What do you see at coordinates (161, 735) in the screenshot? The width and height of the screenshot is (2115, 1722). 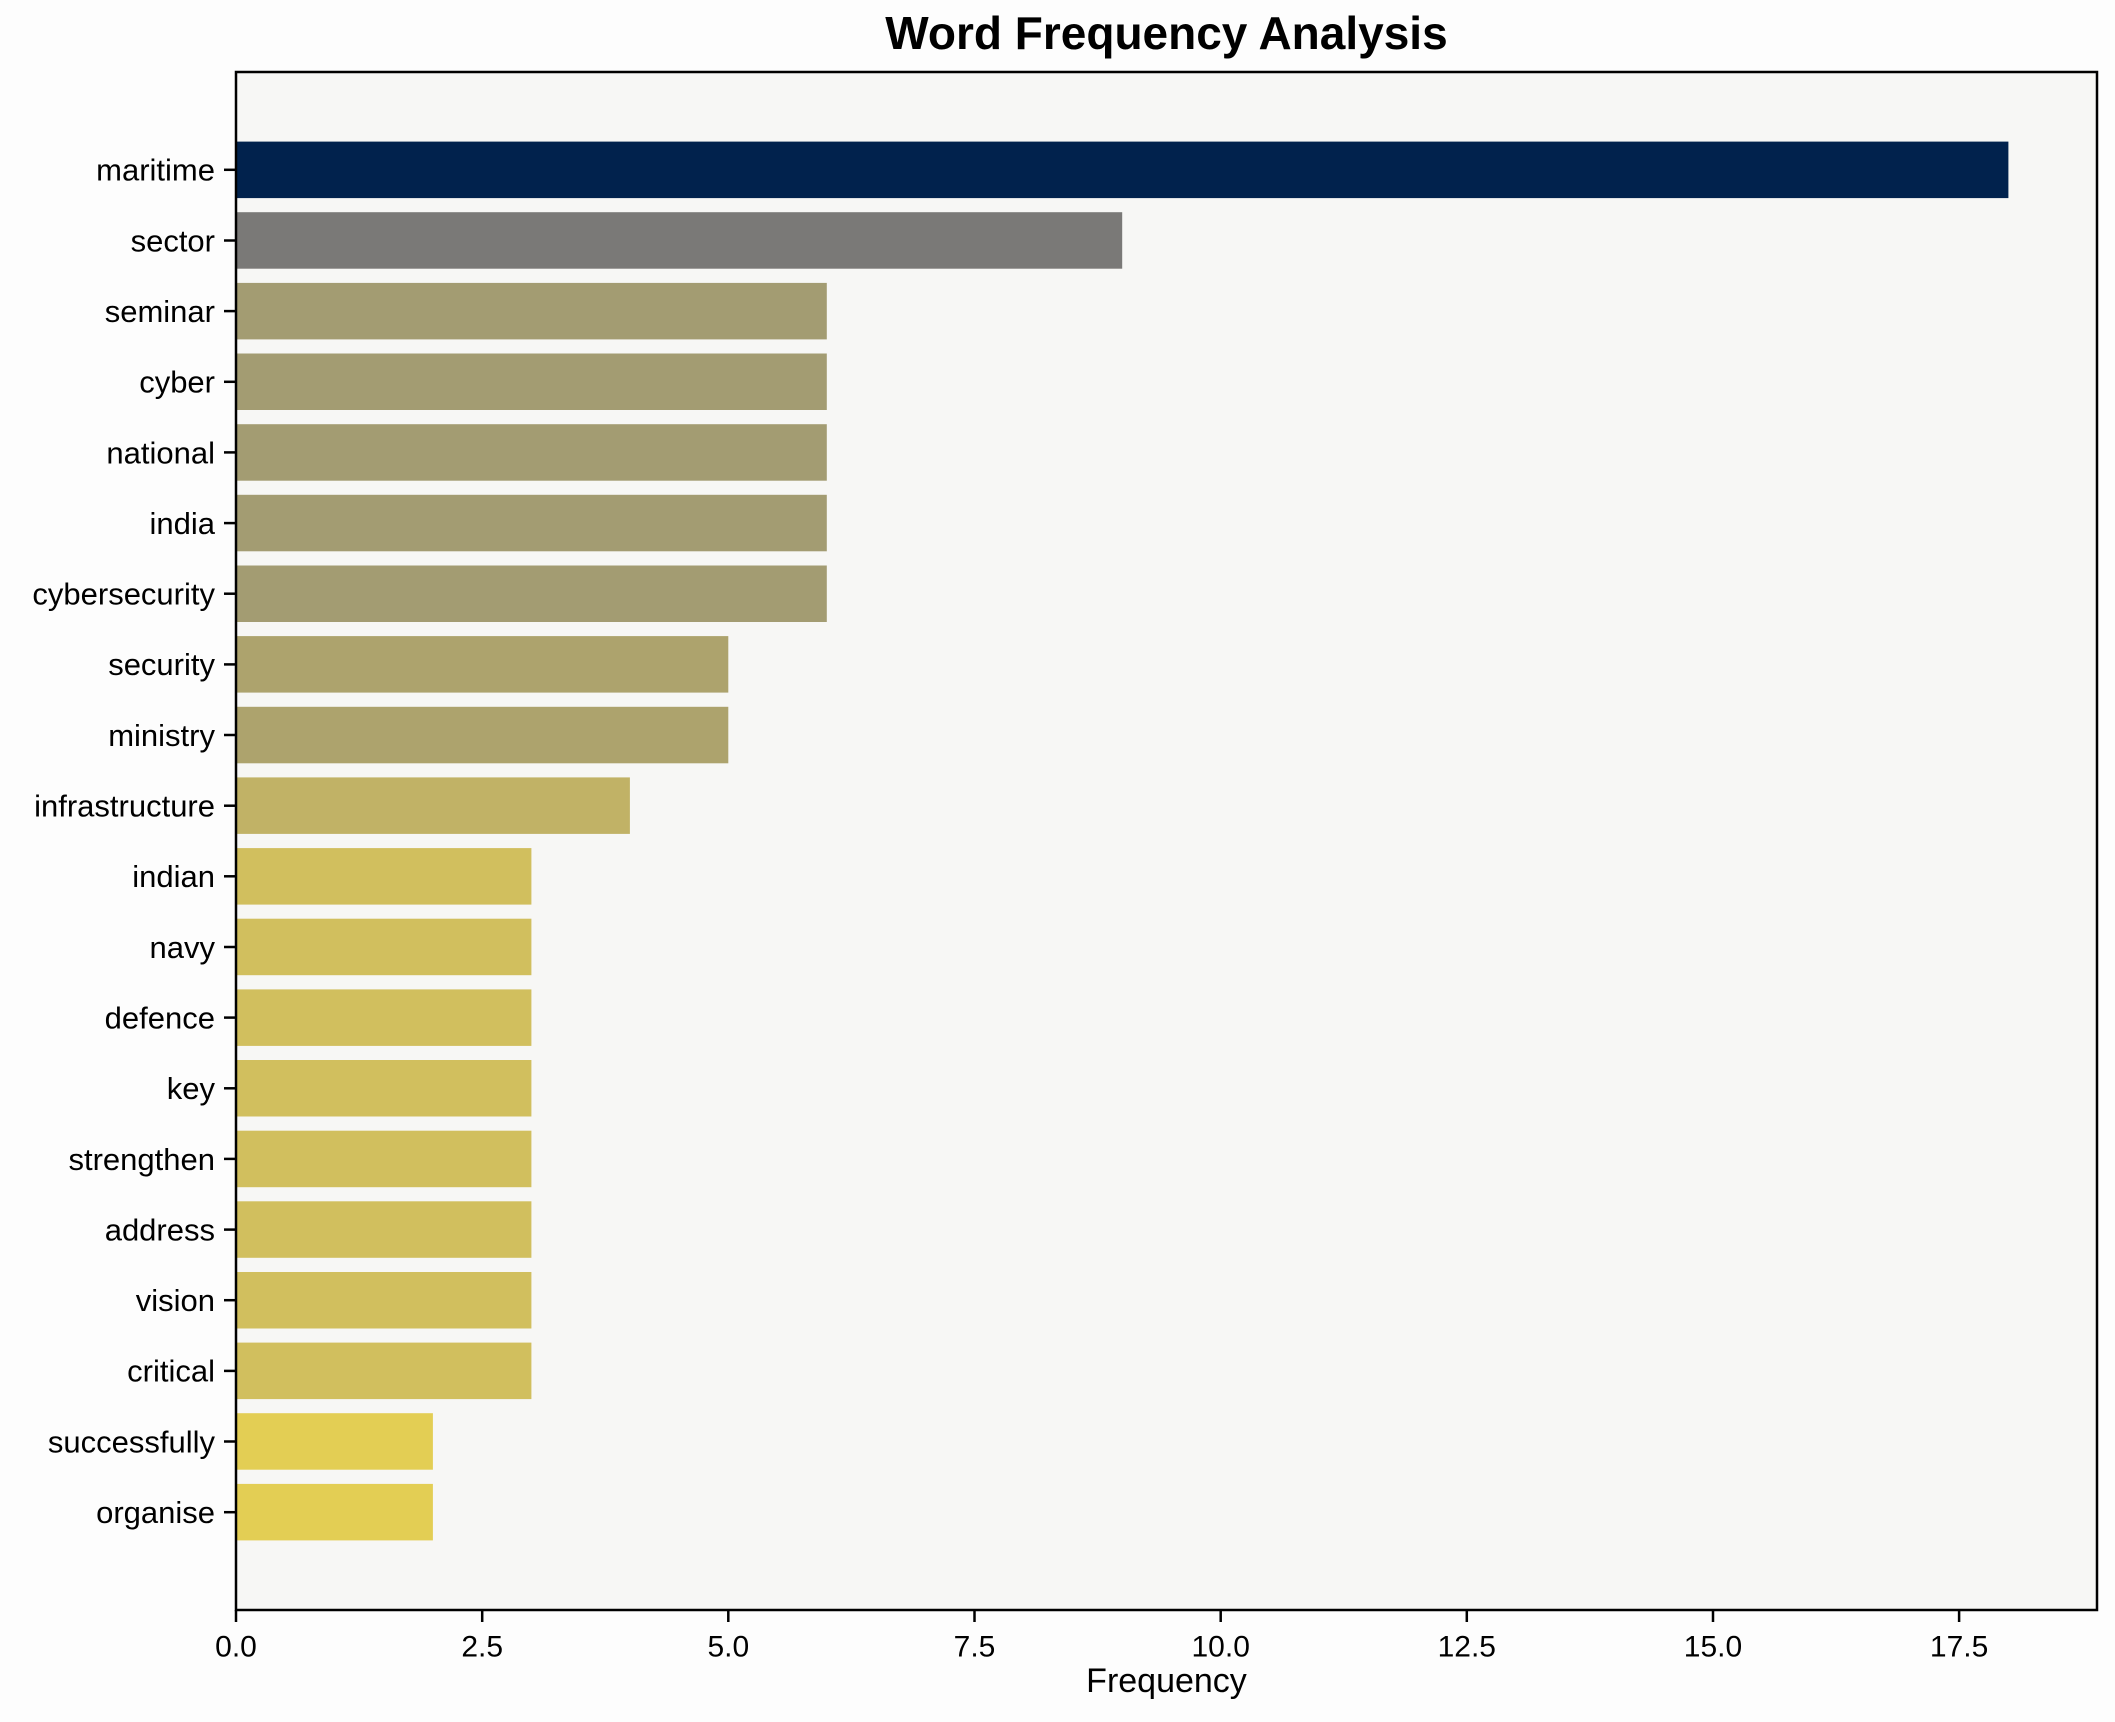 I see `y-tick-label: ministry` at bounding box center [161, 735].